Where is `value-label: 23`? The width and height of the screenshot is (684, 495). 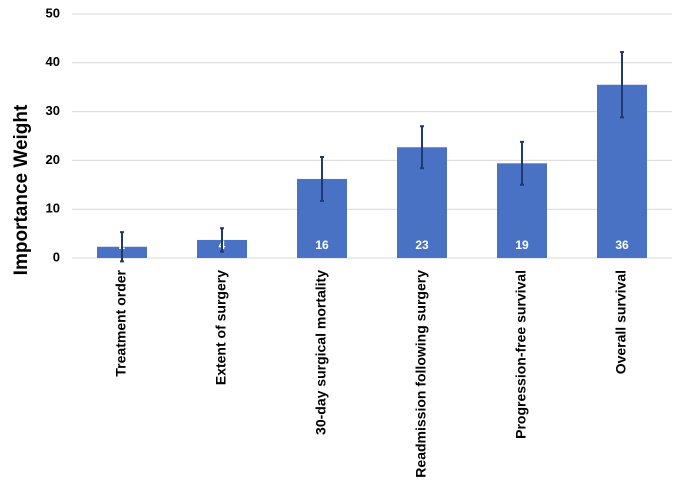
value-label: 23 is located at coordinates (422, 245).